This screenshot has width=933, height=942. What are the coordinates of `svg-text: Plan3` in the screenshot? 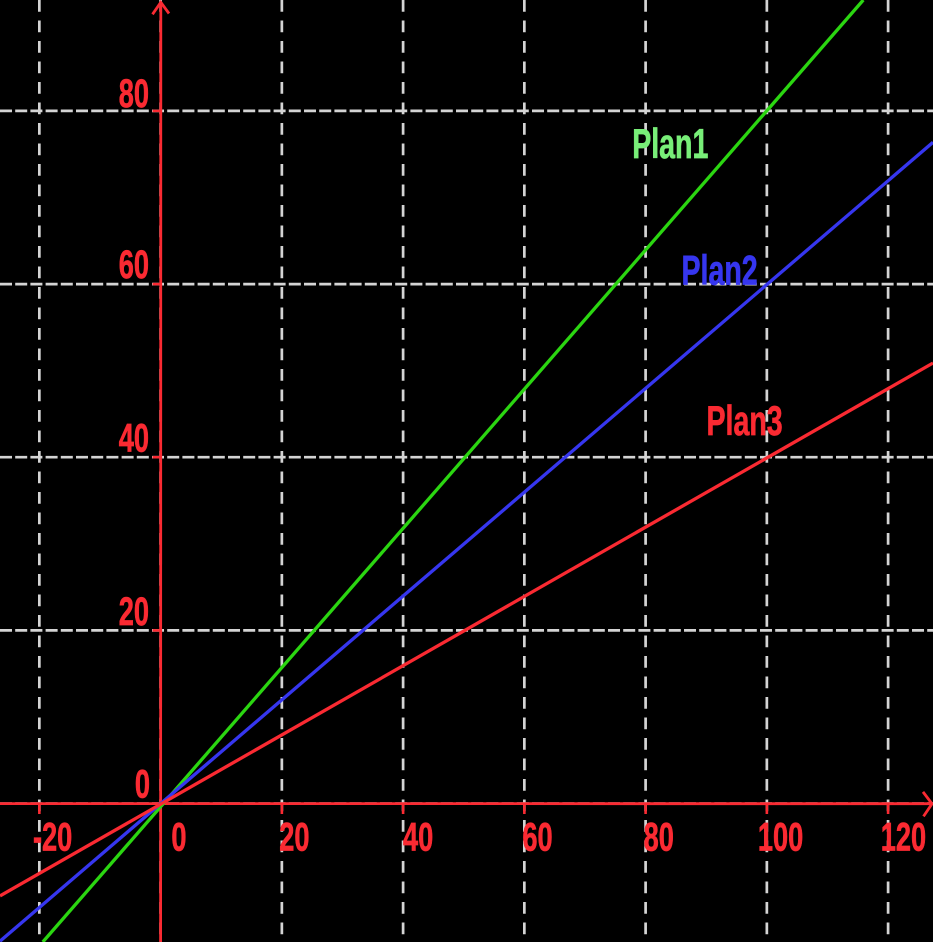 It's located at (745, 420).